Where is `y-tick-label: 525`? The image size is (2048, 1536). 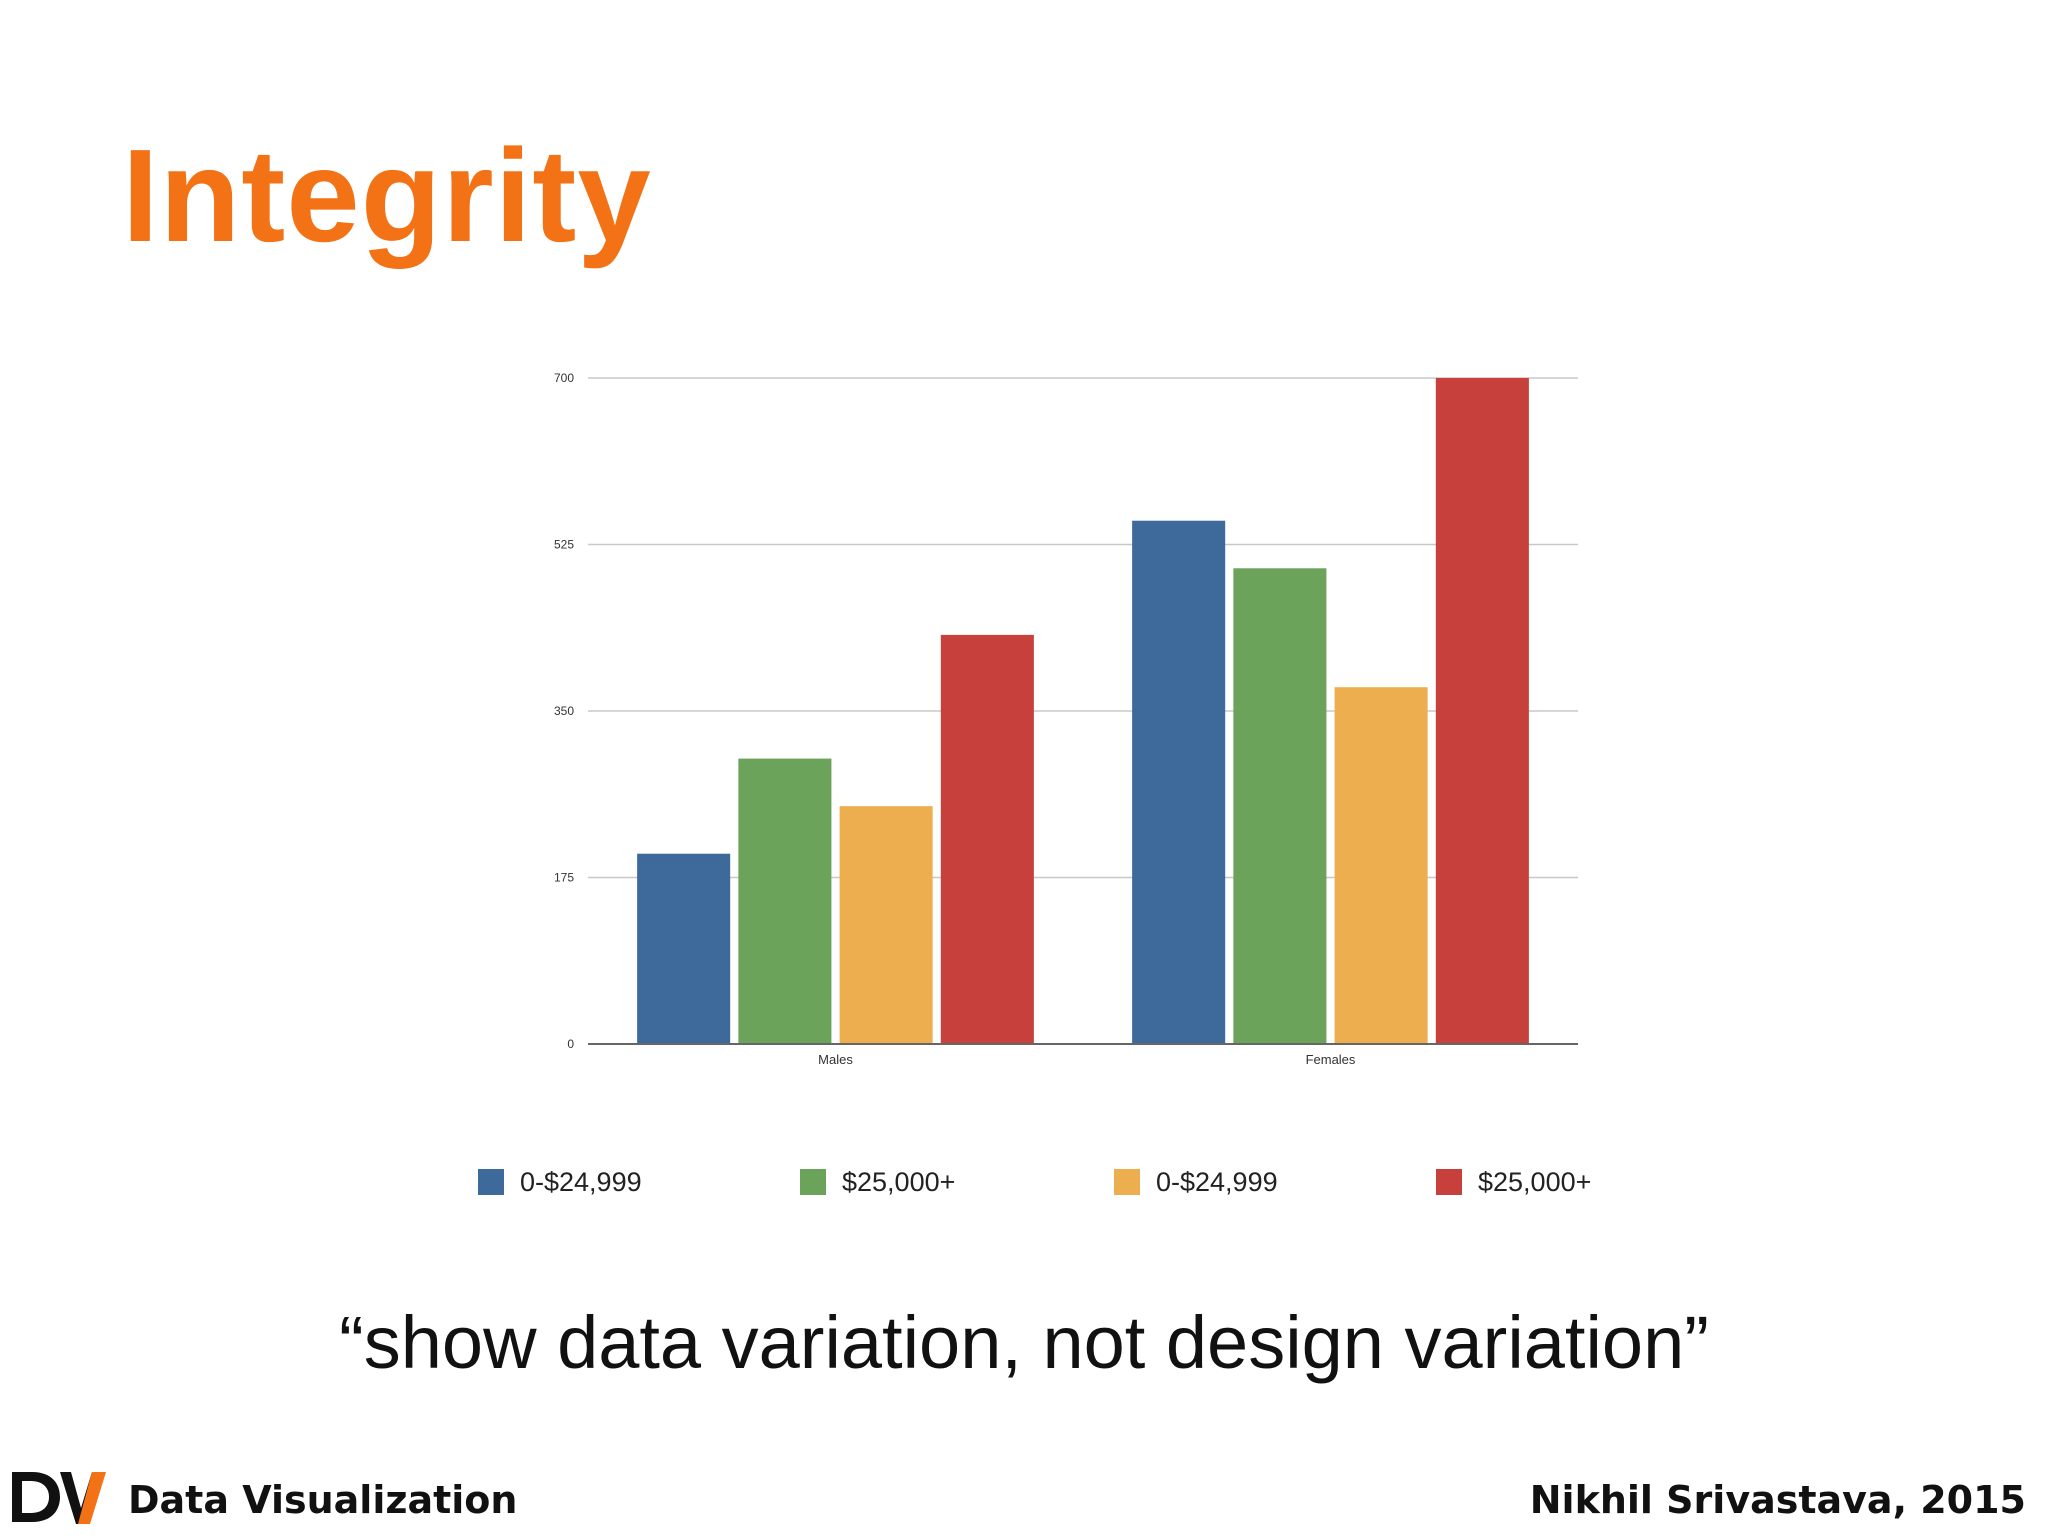
y-tick-label: 525 is located at coordinates (564, 545).